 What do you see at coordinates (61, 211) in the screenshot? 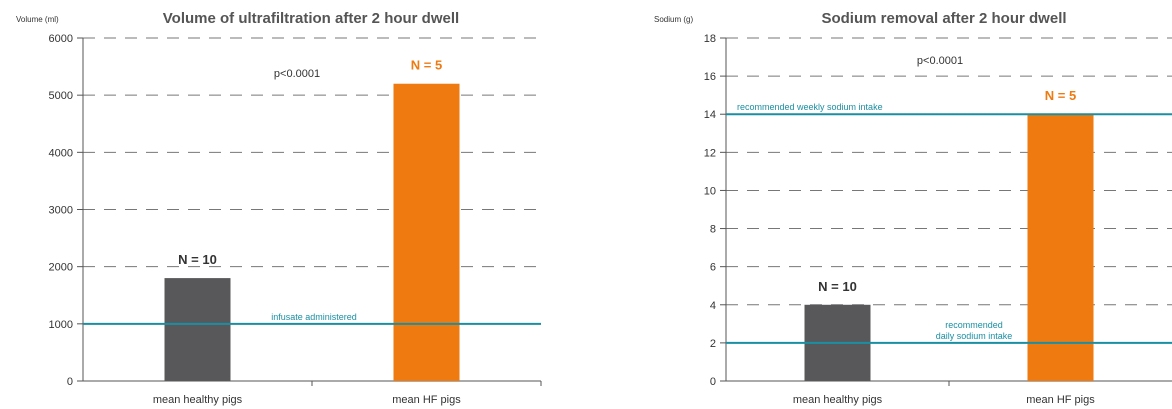
I see `y-tick-label-3: 3000` at bounding box center [61, 211].